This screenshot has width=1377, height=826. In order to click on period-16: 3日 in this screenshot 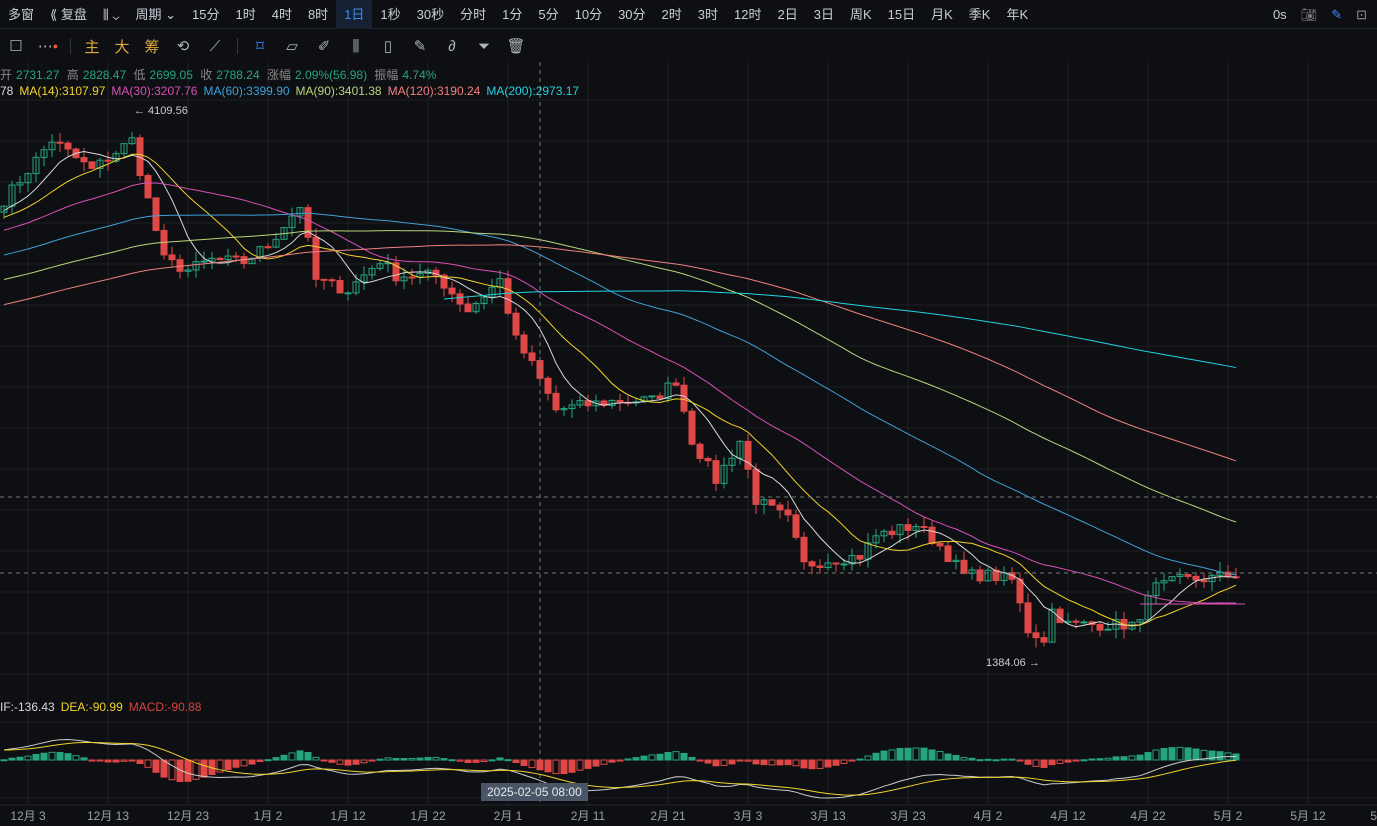, I will do `click(823, 14)`.